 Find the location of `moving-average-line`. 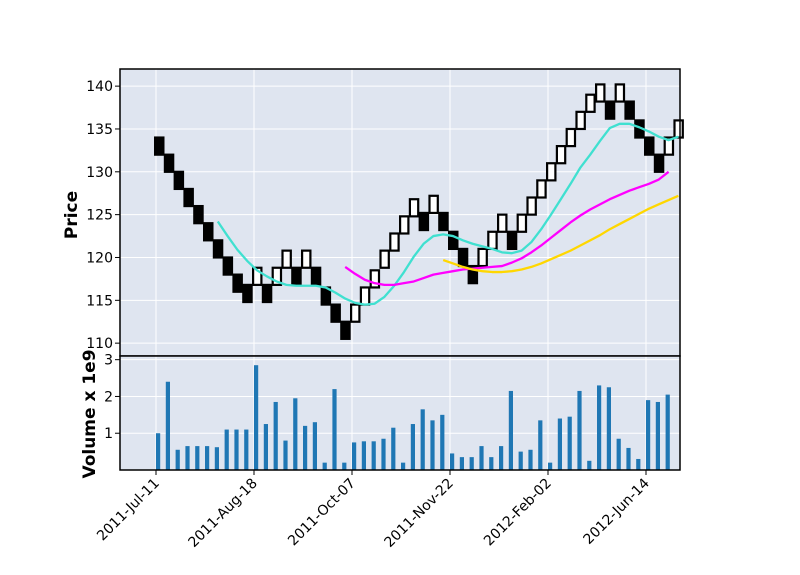

moving-average-line is located at coordinates (507, 228).